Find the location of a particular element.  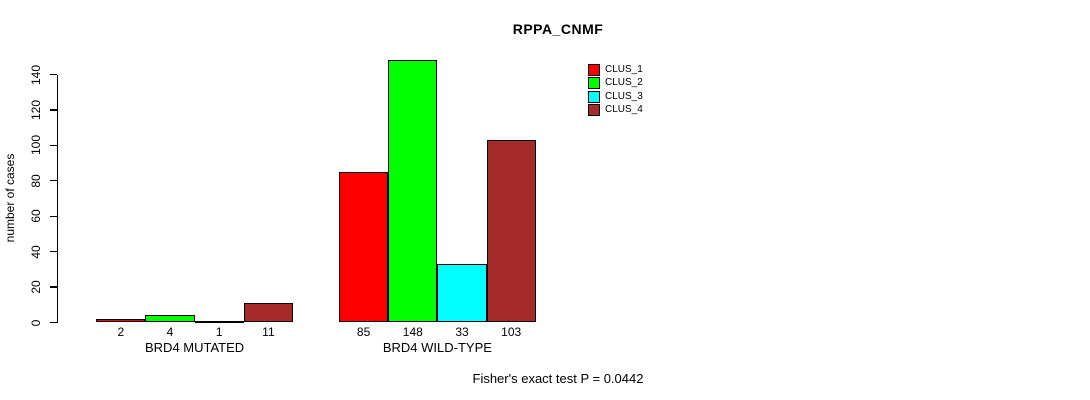

legend-label: CLUS_1 is located at coordinates (624, 69).